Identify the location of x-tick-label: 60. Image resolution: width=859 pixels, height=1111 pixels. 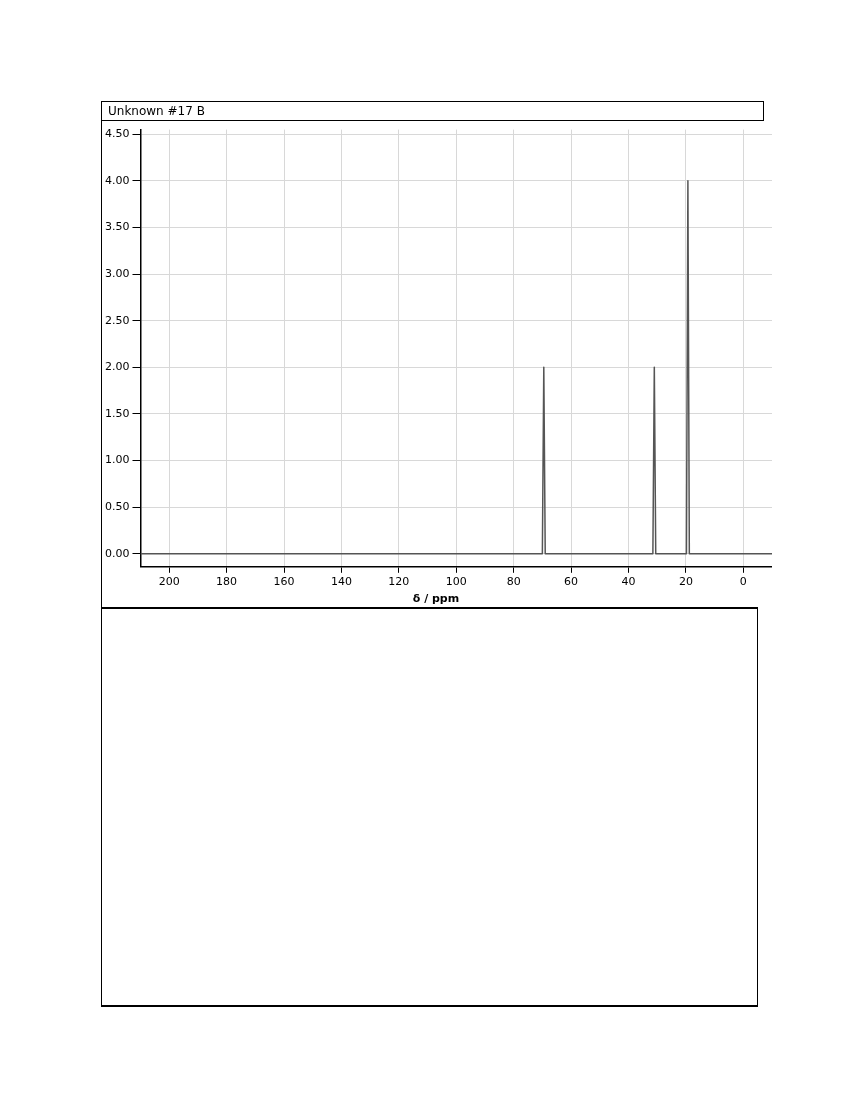
(571, 582).